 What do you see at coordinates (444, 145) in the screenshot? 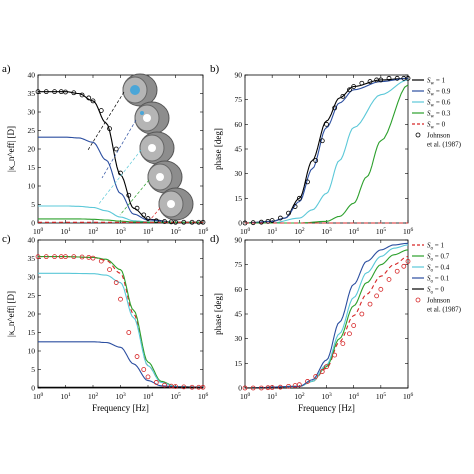
I see `legend-label: et al. (1987)` at bounding box center [444, 145].